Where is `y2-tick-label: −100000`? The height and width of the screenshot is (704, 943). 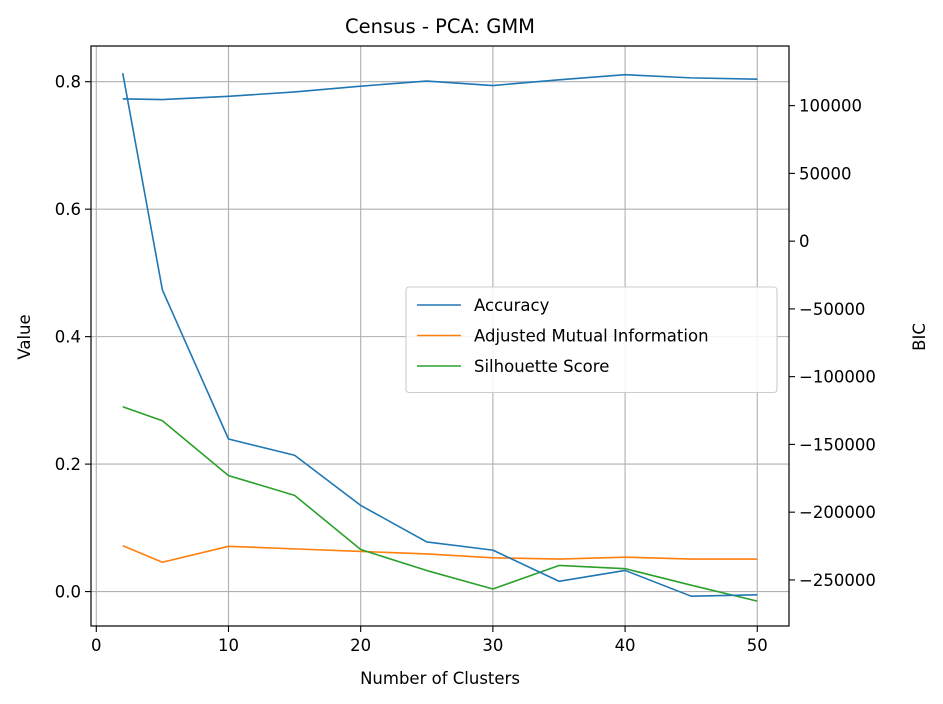 y2-tick-label: −100000 is located at coordinates (837, 377).